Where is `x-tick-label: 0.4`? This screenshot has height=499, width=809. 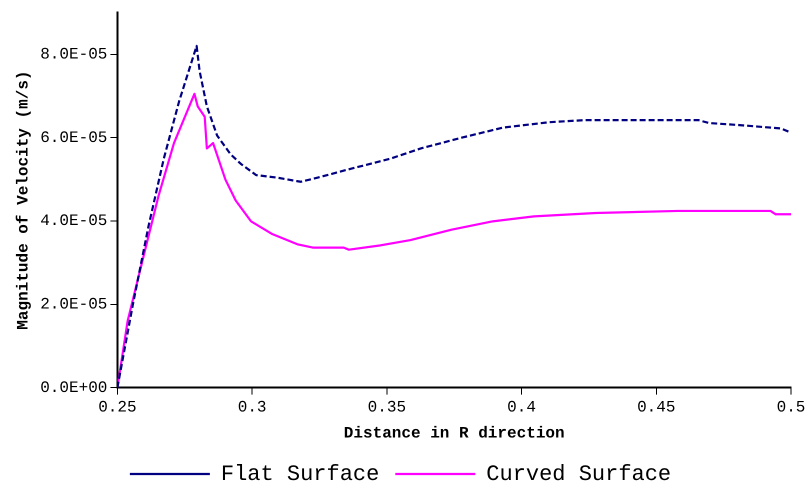 x-tick-label: 0.4 is located at coordinates (521, 407).